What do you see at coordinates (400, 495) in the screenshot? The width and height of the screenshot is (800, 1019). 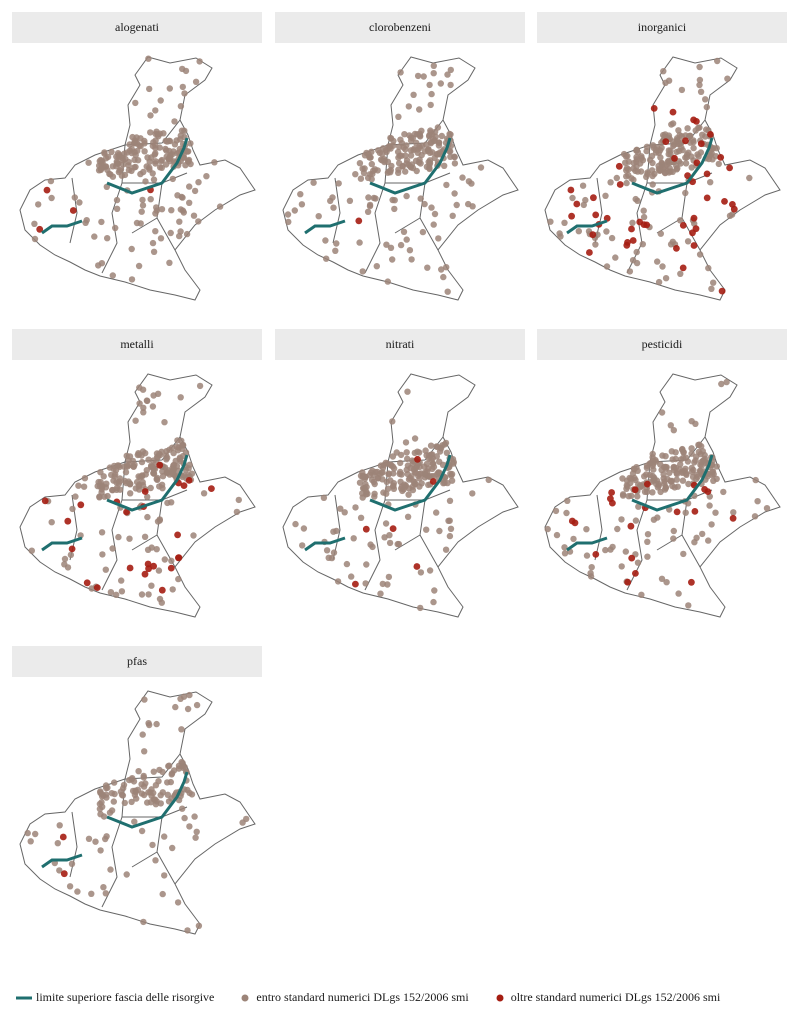 I see `map` at bounding box center [400, 495].